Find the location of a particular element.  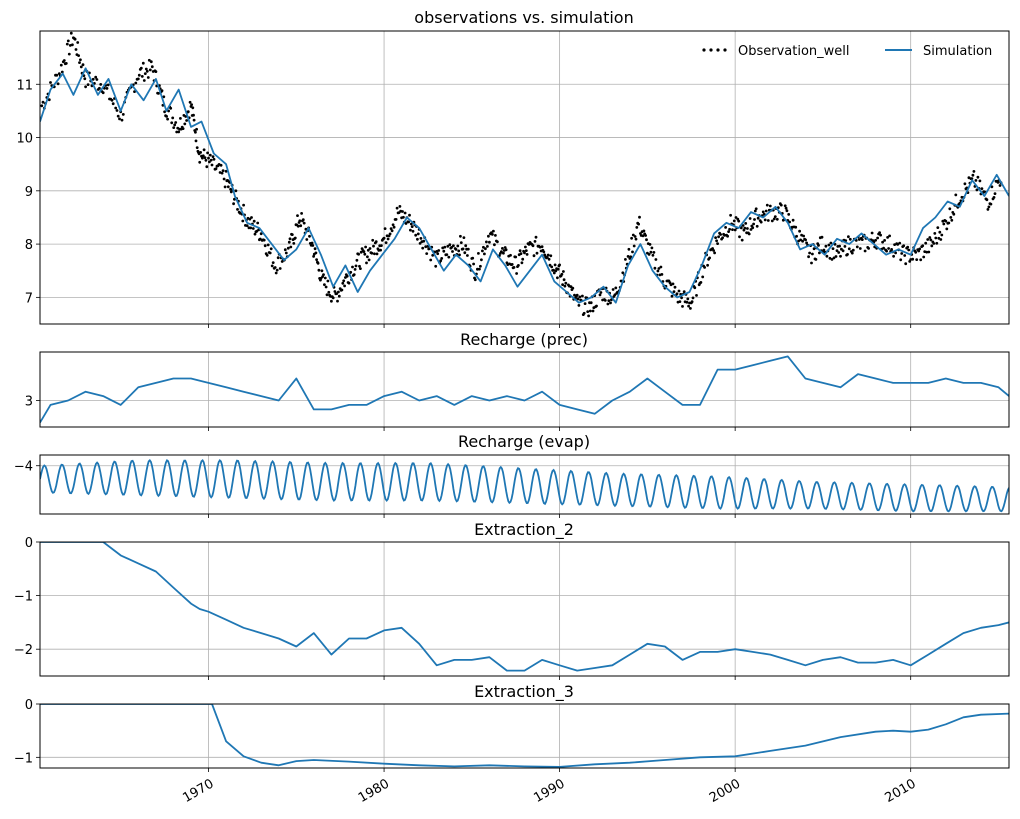

panel-title-extraction-2: Extraction_2 is located at coordinates (524, 530).